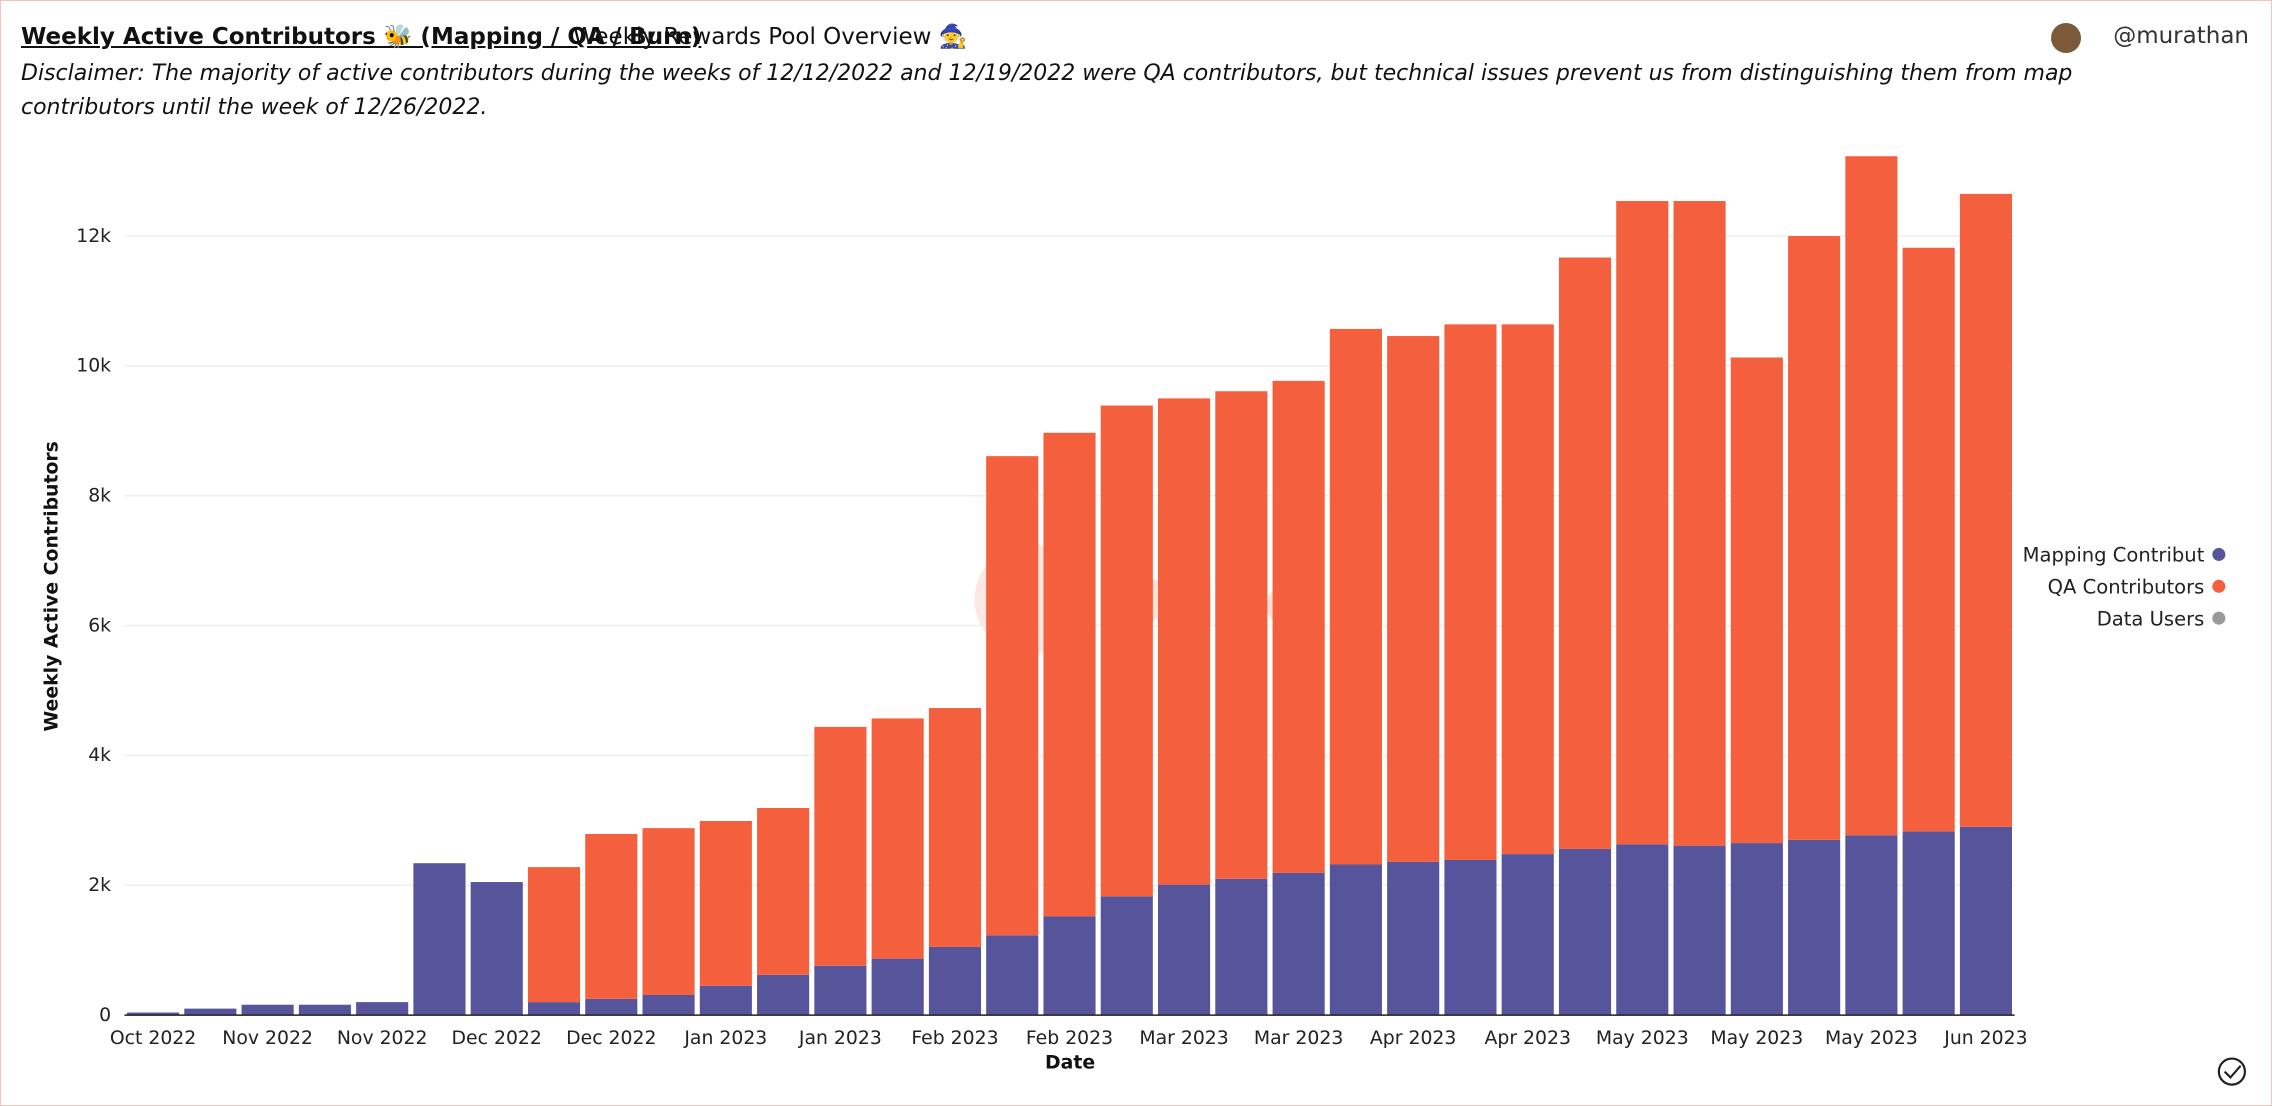 The height and width of the screenshot is (1106, 2272). Describe the element at coordinates (51, 586) in the screenshot. I see `y-axis-label: Weekly Active Contributors` at that location.